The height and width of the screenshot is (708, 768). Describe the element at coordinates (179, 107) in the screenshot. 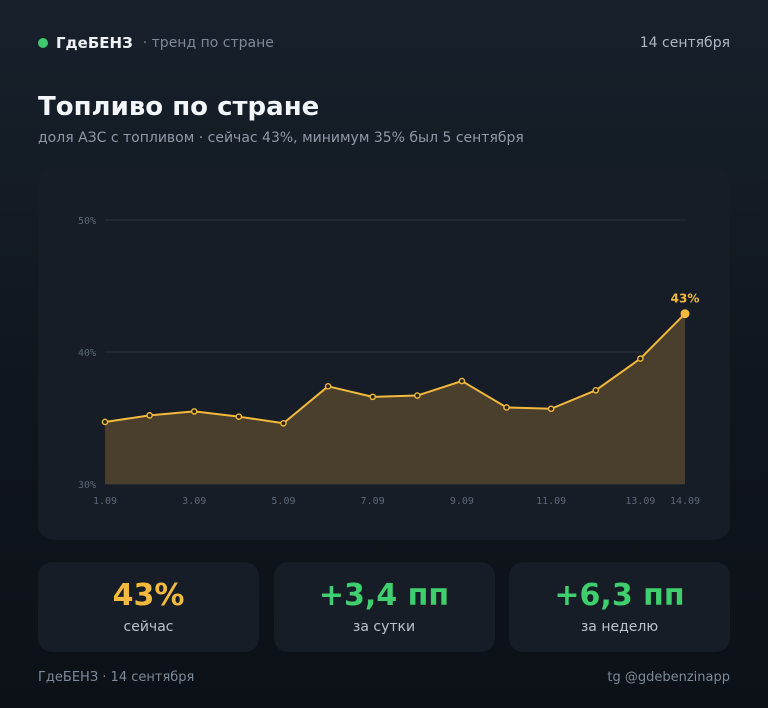

I see `page-title: Топливо по стране` at that location.